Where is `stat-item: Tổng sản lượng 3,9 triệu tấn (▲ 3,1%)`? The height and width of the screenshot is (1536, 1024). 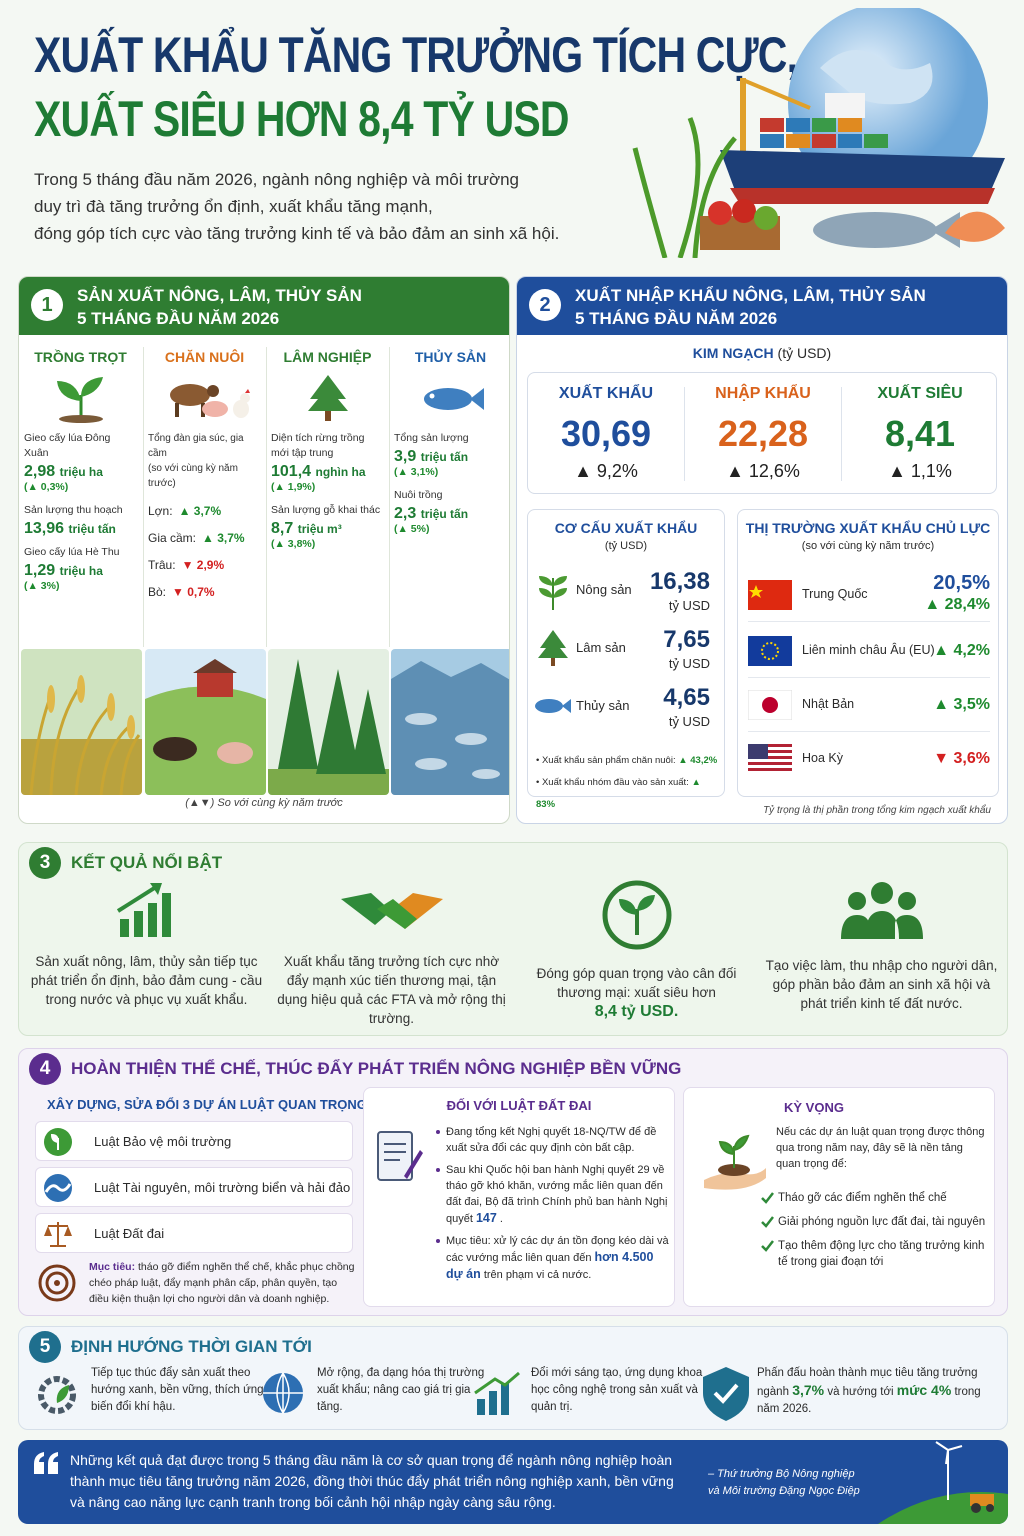 stat-item: Tổng sản lượng 3,9 triệu tấn (▲ 3,1%) is located at coordinates (450, 455).